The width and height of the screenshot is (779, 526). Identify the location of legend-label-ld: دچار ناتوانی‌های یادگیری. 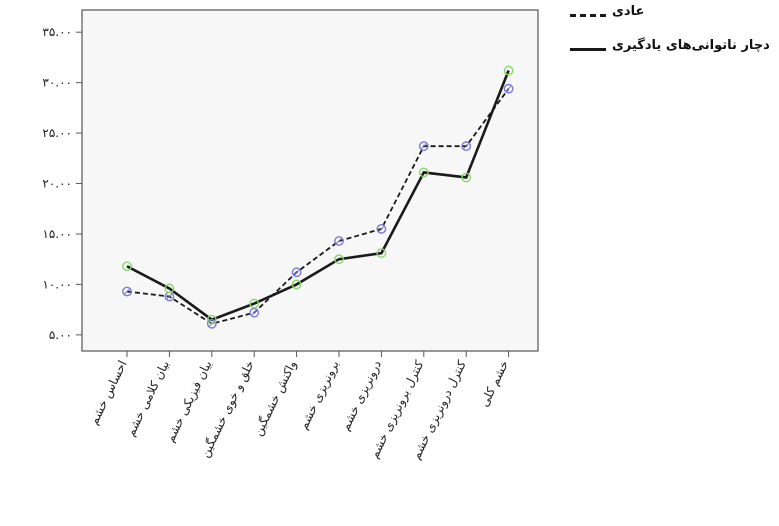
(691, 45).